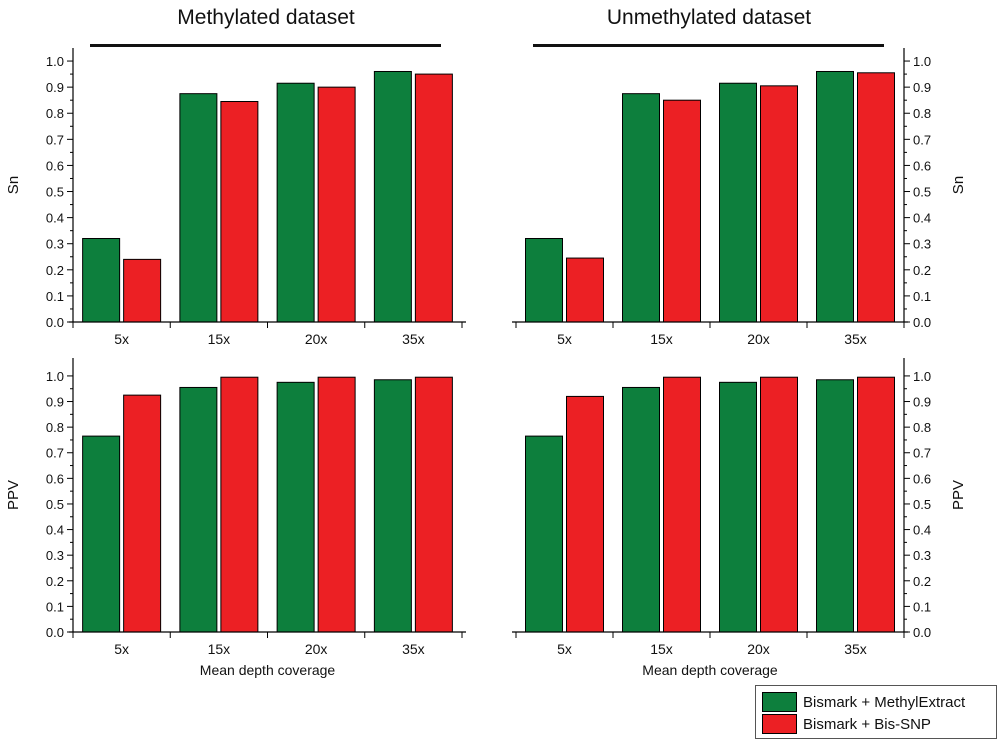 The height and width of the screenshot is (745, 1000). What do you see at coordinates (709, 17) in the screenshot?
I see `unmethylated-dataset-title: Unmethylated dataset` at bounding box center [709, 17].